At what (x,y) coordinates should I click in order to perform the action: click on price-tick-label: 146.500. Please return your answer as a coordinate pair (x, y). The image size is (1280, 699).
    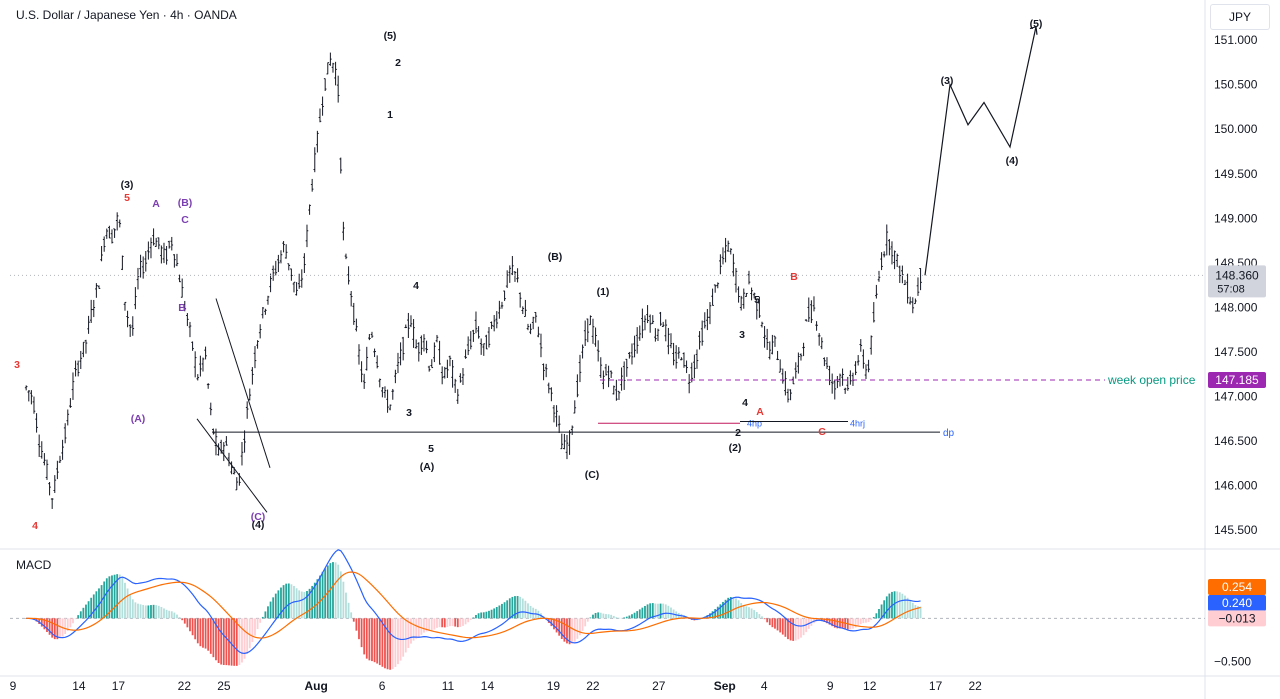
    Looking at the image, I should click on (1236, 441).